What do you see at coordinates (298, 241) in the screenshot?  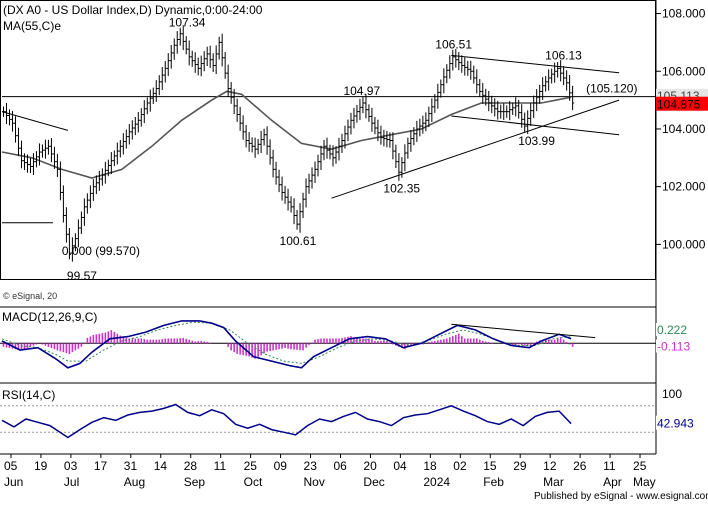 I see `price-annotation: 100.61` at bounding box center [298, 241].